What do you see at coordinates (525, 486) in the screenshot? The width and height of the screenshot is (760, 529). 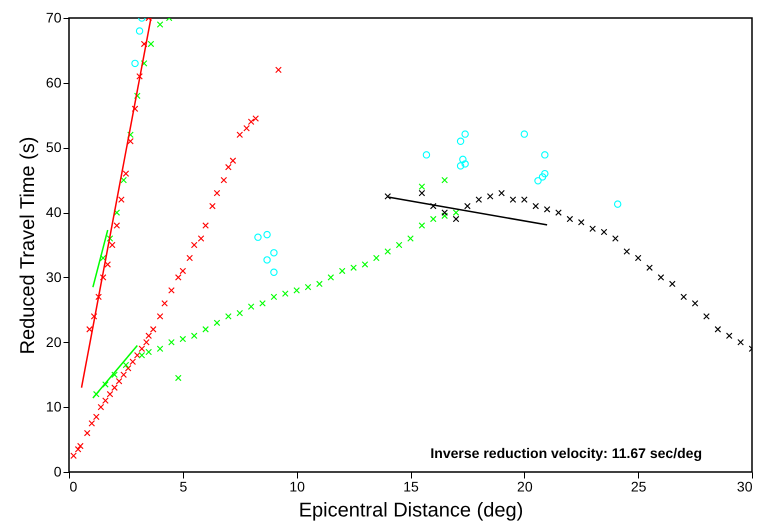 I see `x-tick-label: 20` at bounding box center [525, 486].